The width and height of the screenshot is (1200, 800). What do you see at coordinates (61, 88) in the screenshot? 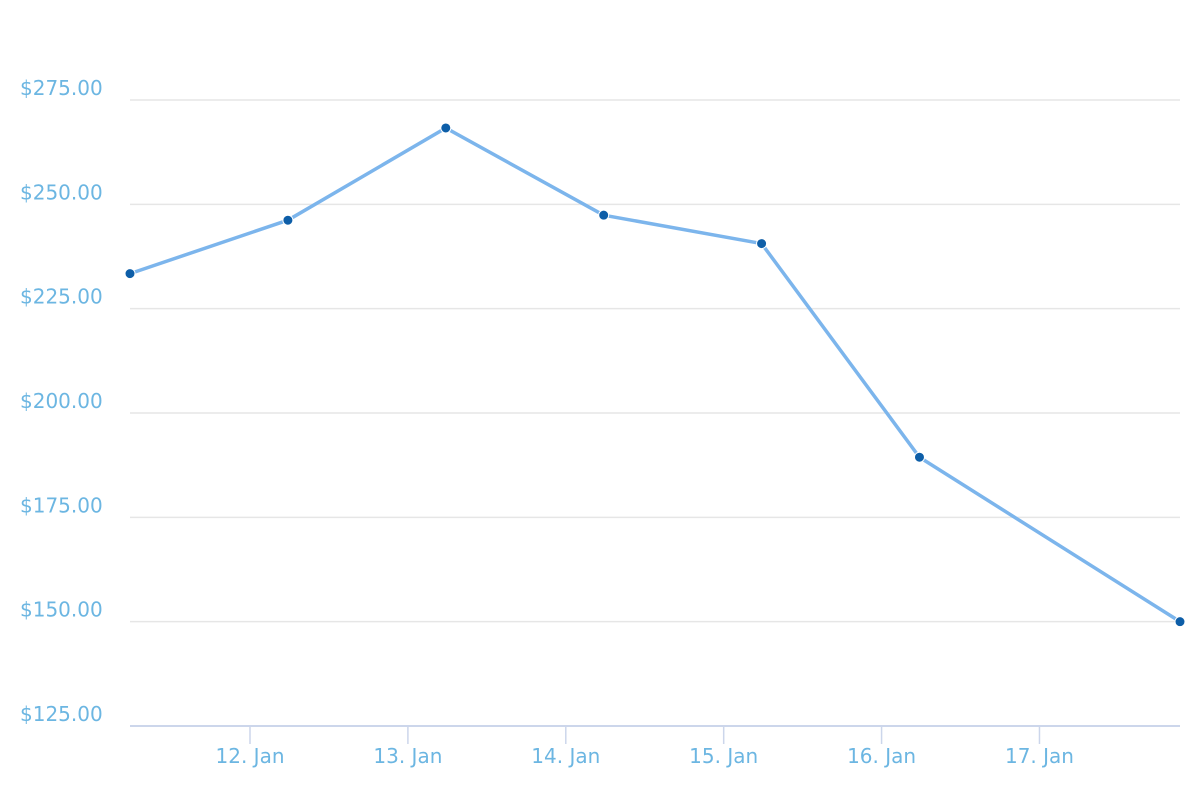
I see `y-tick-label: $275.00` at bounding box center [61, 88].